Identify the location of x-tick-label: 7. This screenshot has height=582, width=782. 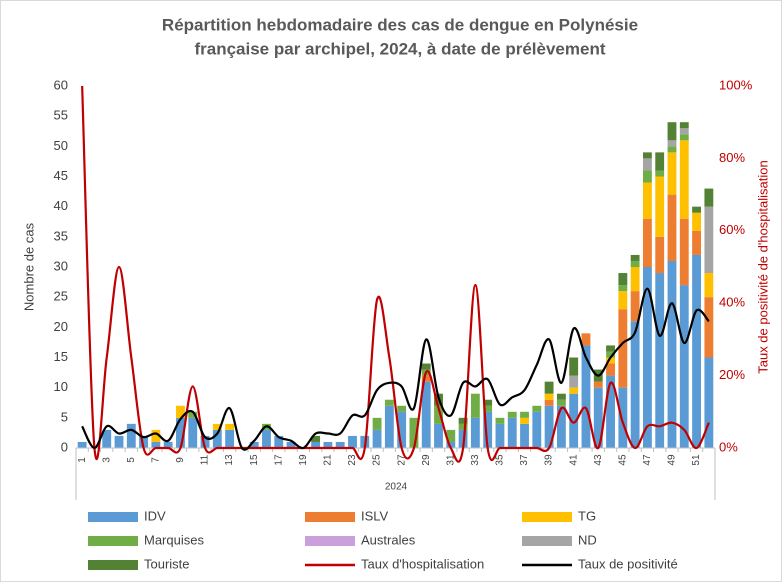
(156, 460).